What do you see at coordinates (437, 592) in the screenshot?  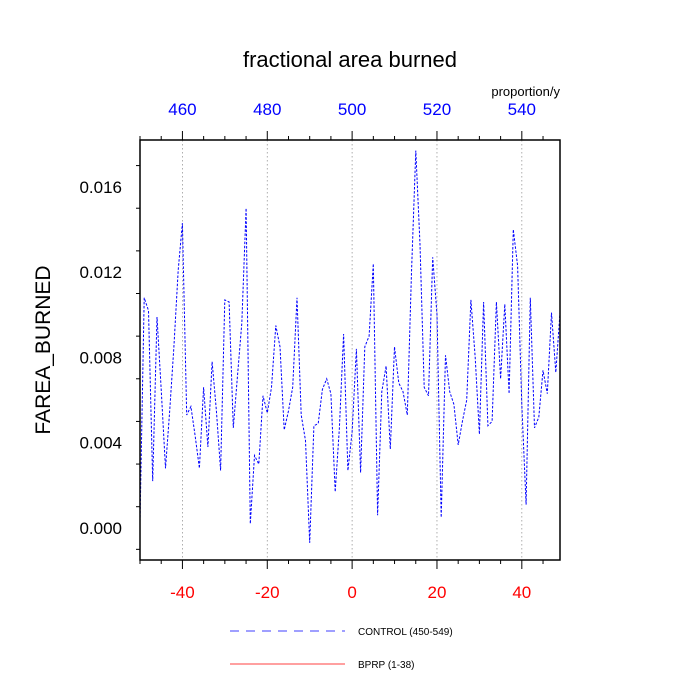 I see `x-tick-label-bottom: 20` at bounding box center [437, 592].